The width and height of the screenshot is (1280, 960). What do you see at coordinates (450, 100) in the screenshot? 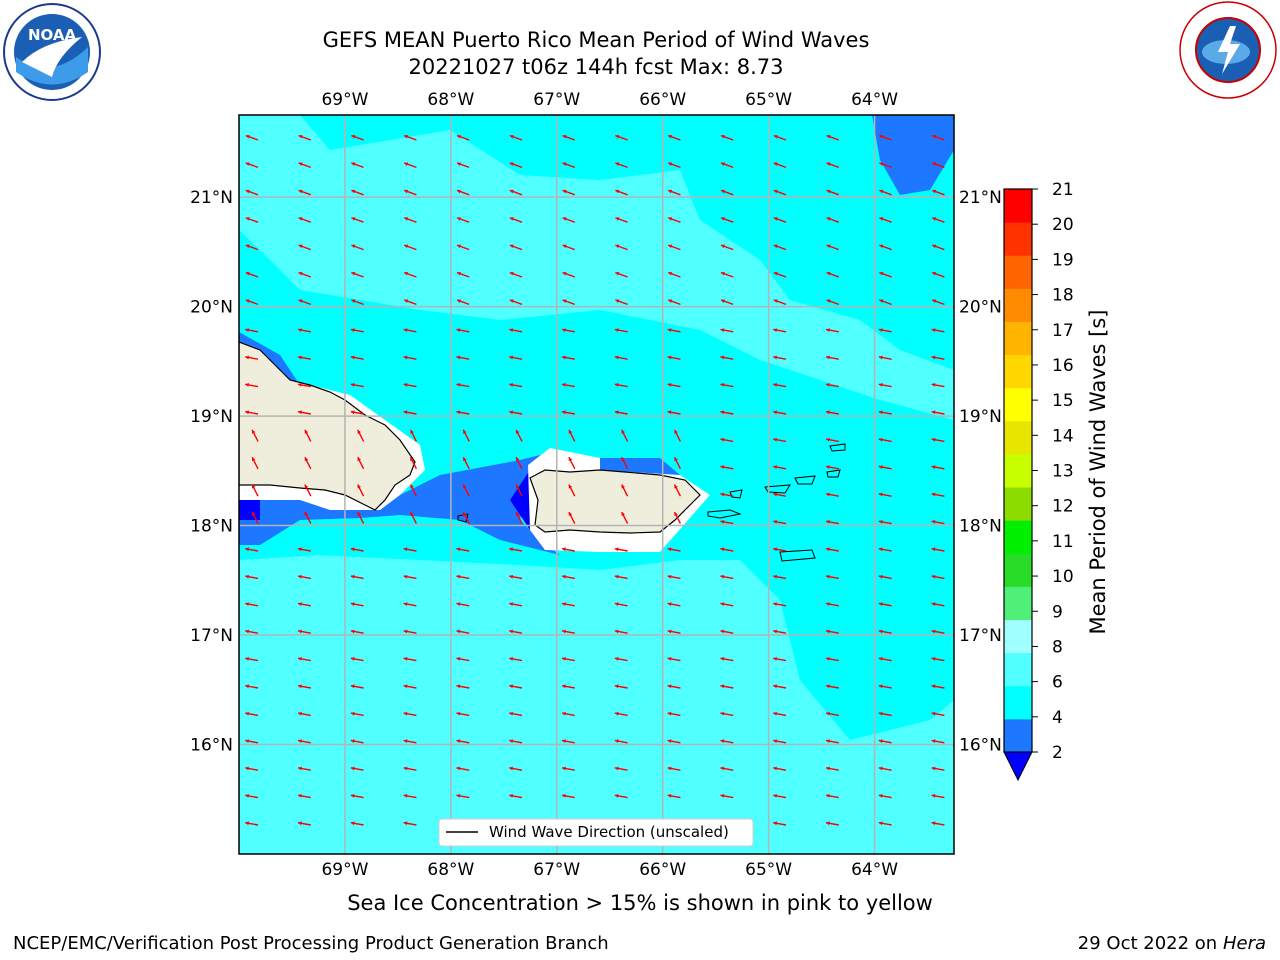
I see `lon-tick-label: 68°W` at bounding box center [450, 100].